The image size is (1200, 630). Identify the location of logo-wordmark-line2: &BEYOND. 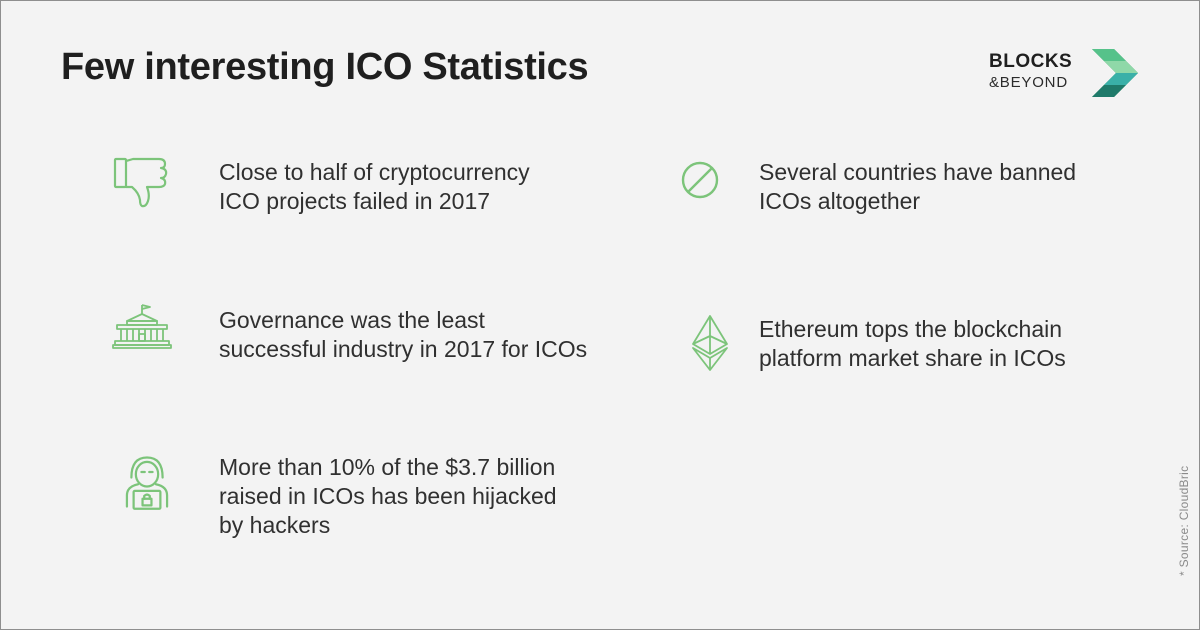
(1028, 82).